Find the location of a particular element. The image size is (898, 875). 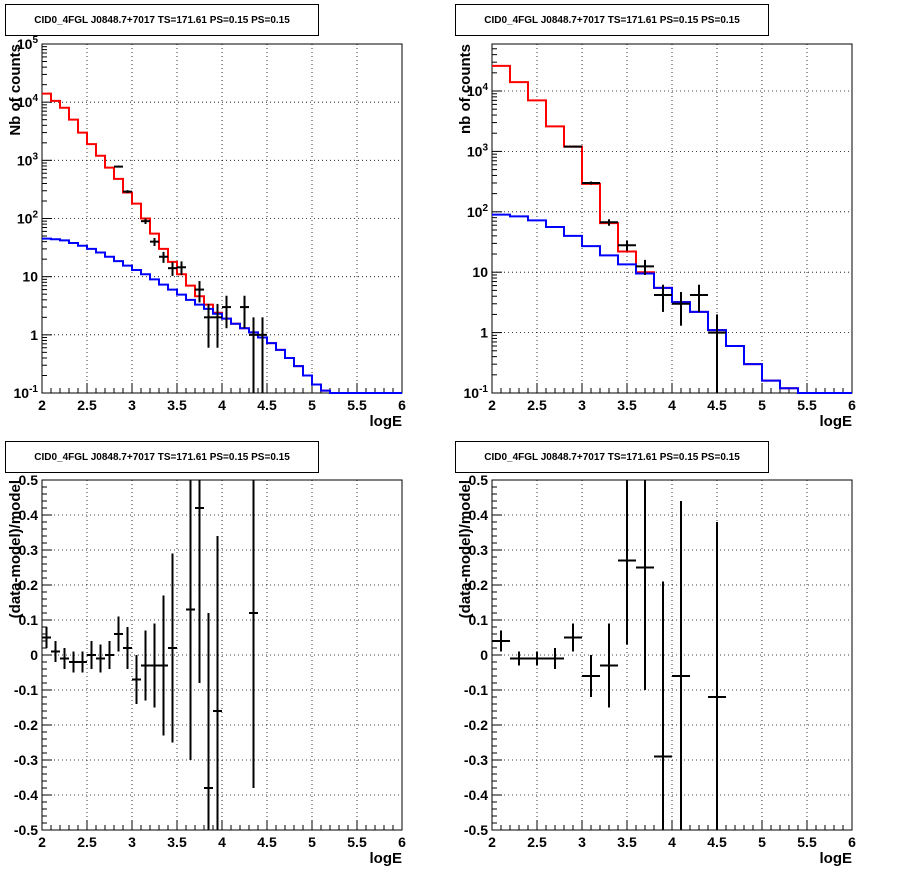

x-tick-label: 2.5 is located at coordinates (87, 405).